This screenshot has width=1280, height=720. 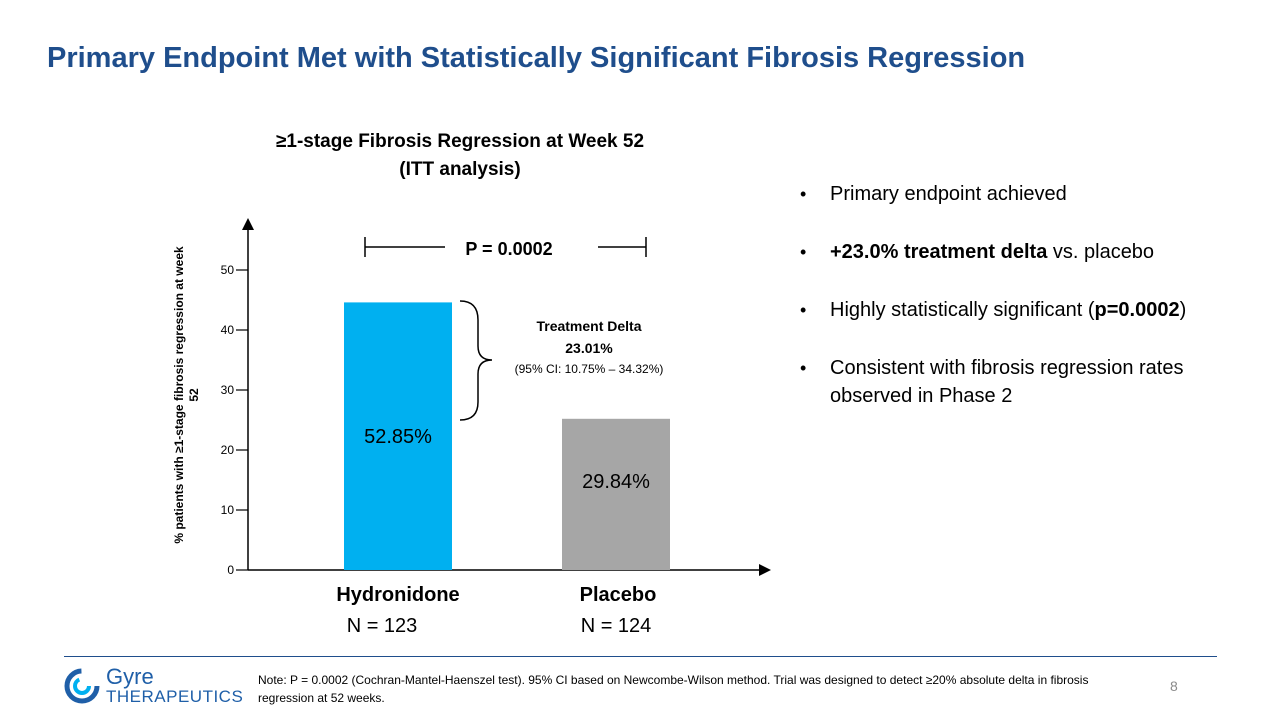 What do you see at coordinates (228, 270) in the screenshot?
I see `y-tick-label: 50` at bounding box center [228, 270].